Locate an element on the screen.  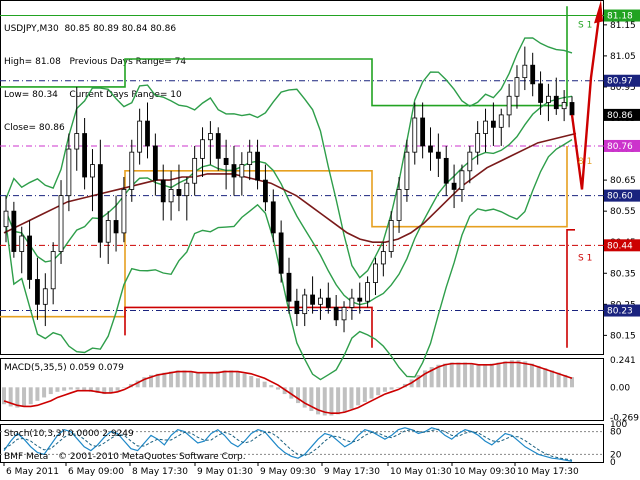
copyright-label: © 2001-2010 MetaQuotes Software Corp. is located at coordinates (152, 457).